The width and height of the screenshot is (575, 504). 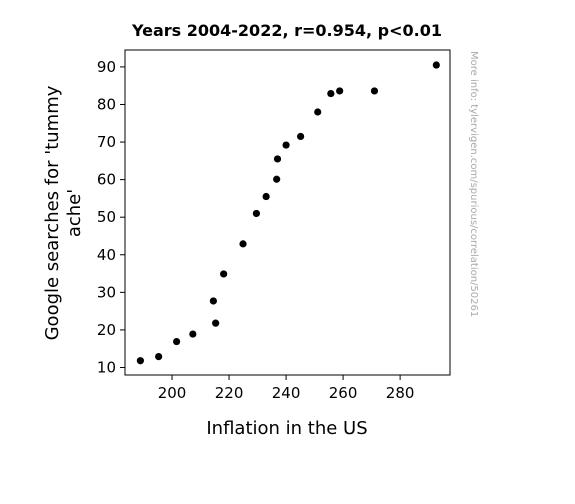 What do you see at coordinates (286, 393) in the screenshot?
I see `x-tick-label: 240` at bounding box center [286, 393].